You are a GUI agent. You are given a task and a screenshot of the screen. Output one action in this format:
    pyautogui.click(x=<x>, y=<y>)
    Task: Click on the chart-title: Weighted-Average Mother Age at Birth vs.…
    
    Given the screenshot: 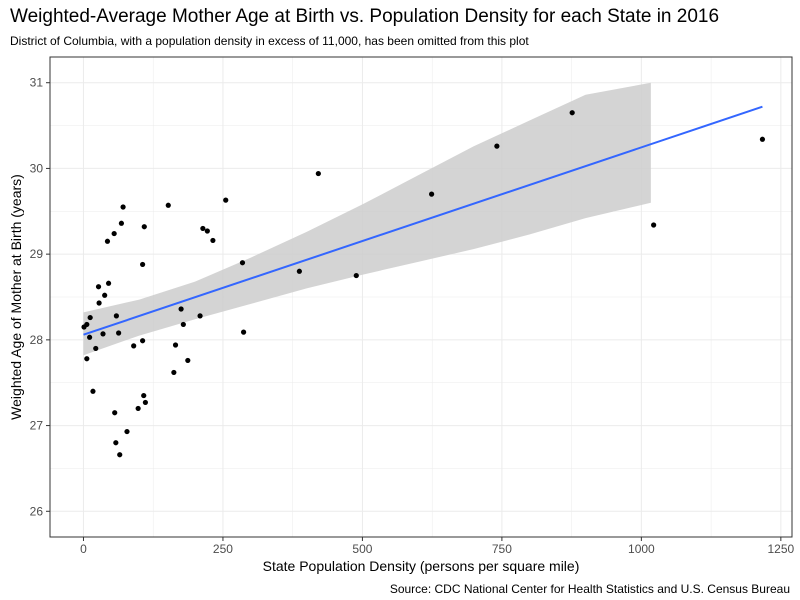 What is the action you would take?
    pyautogui.click(x=365, y=16)
    